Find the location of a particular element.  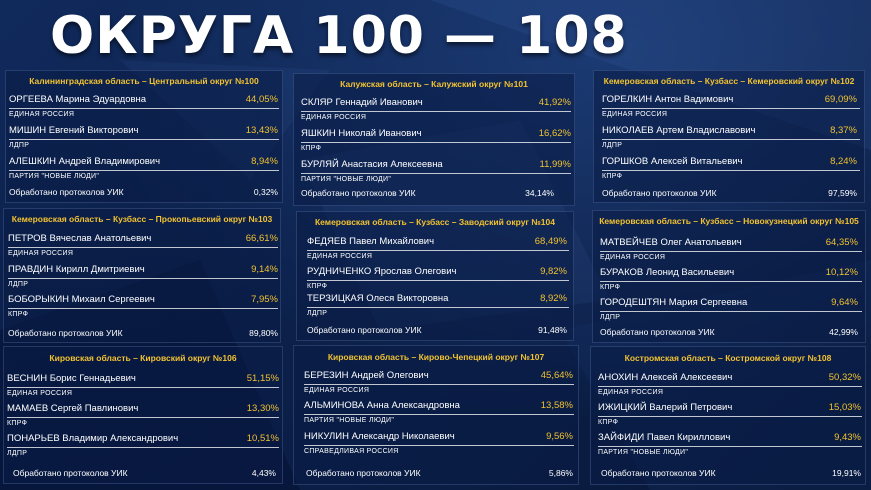

candidate-name: ГОРЕЛКИН Антон Вадимович is located at coordinates (668, 99).